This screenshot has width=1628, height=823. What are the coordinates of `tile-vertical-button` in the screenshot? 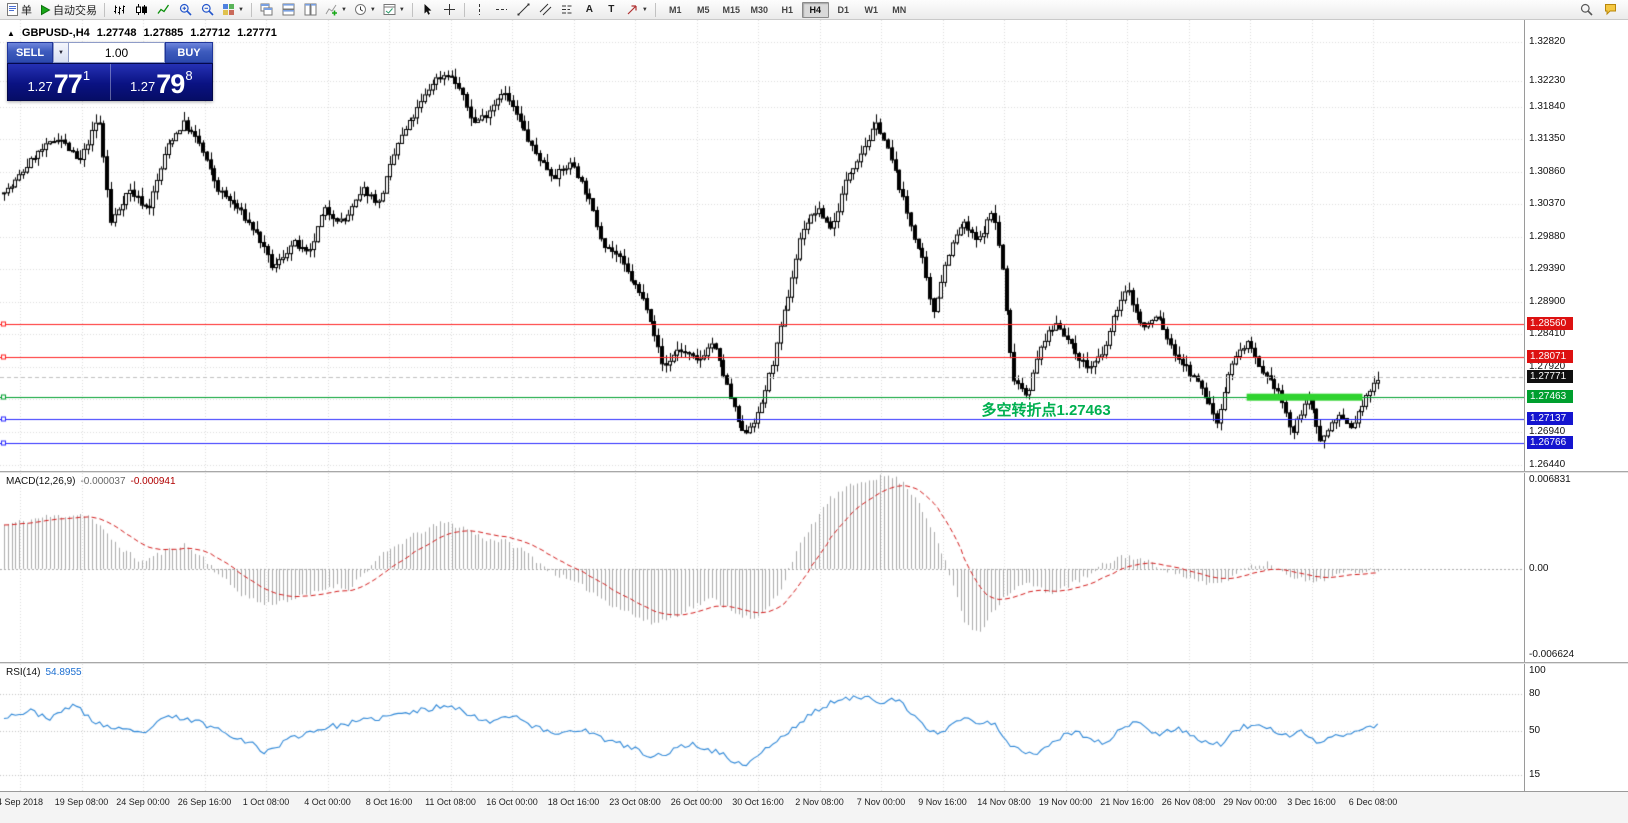 It's located at (310, 10).